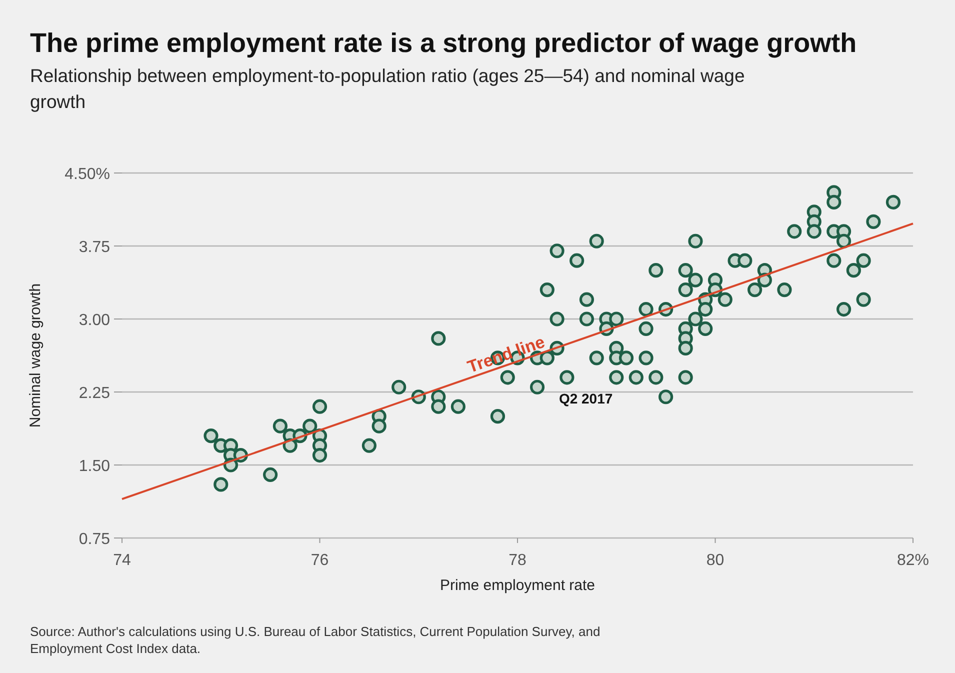  I want to click on x-tick-label: 76, so click(319, 560).